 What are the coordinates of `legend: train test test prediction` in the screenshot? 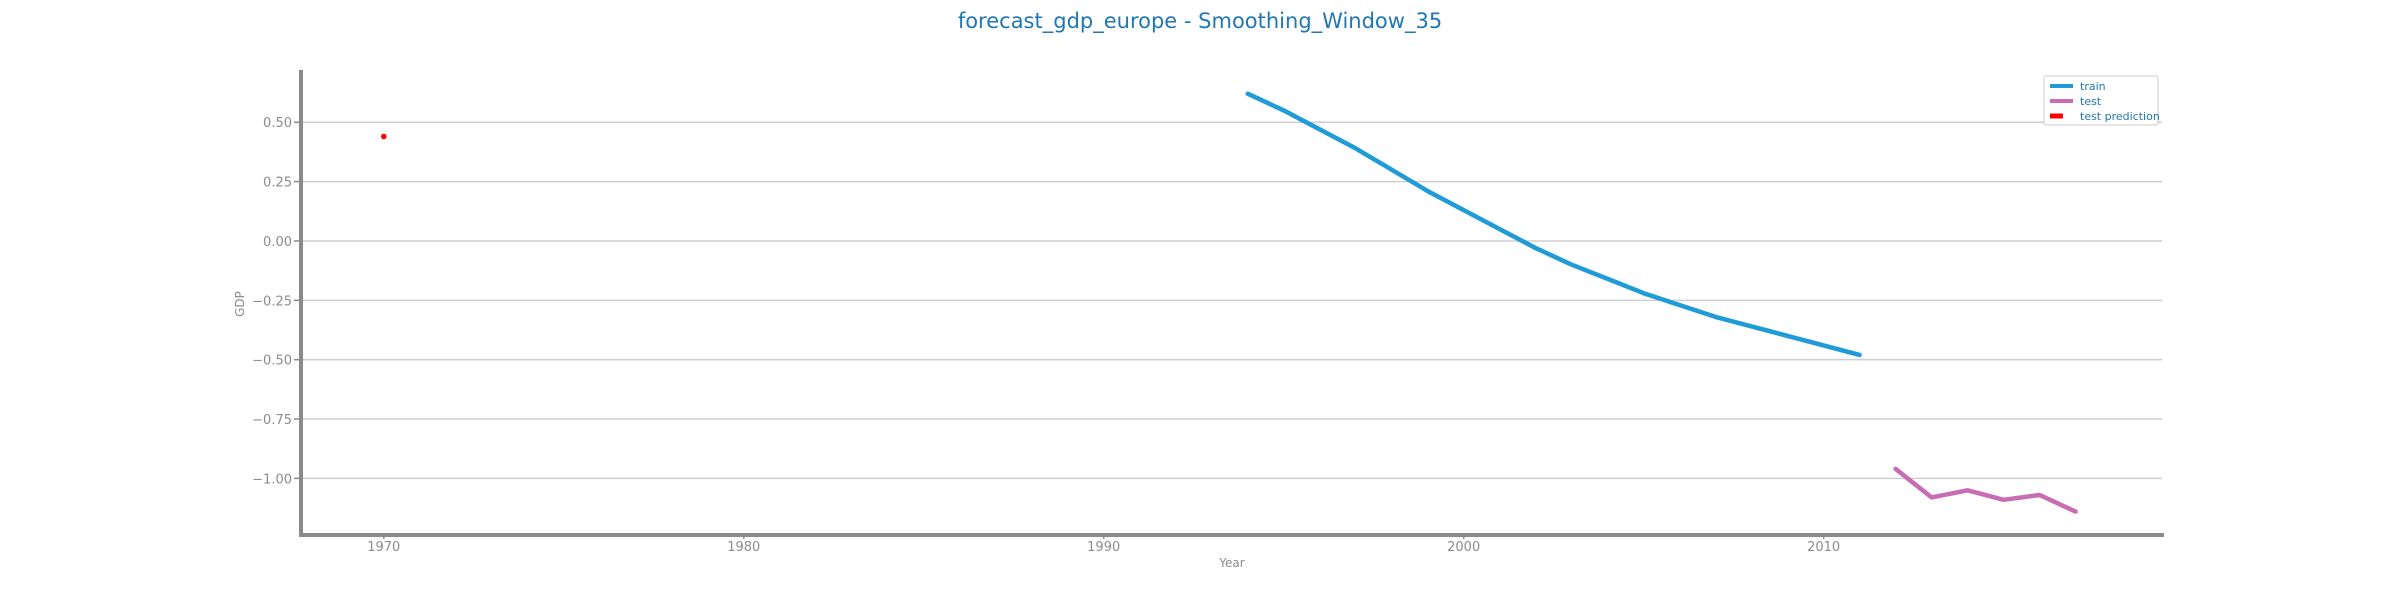 It's located at (2101, 100).